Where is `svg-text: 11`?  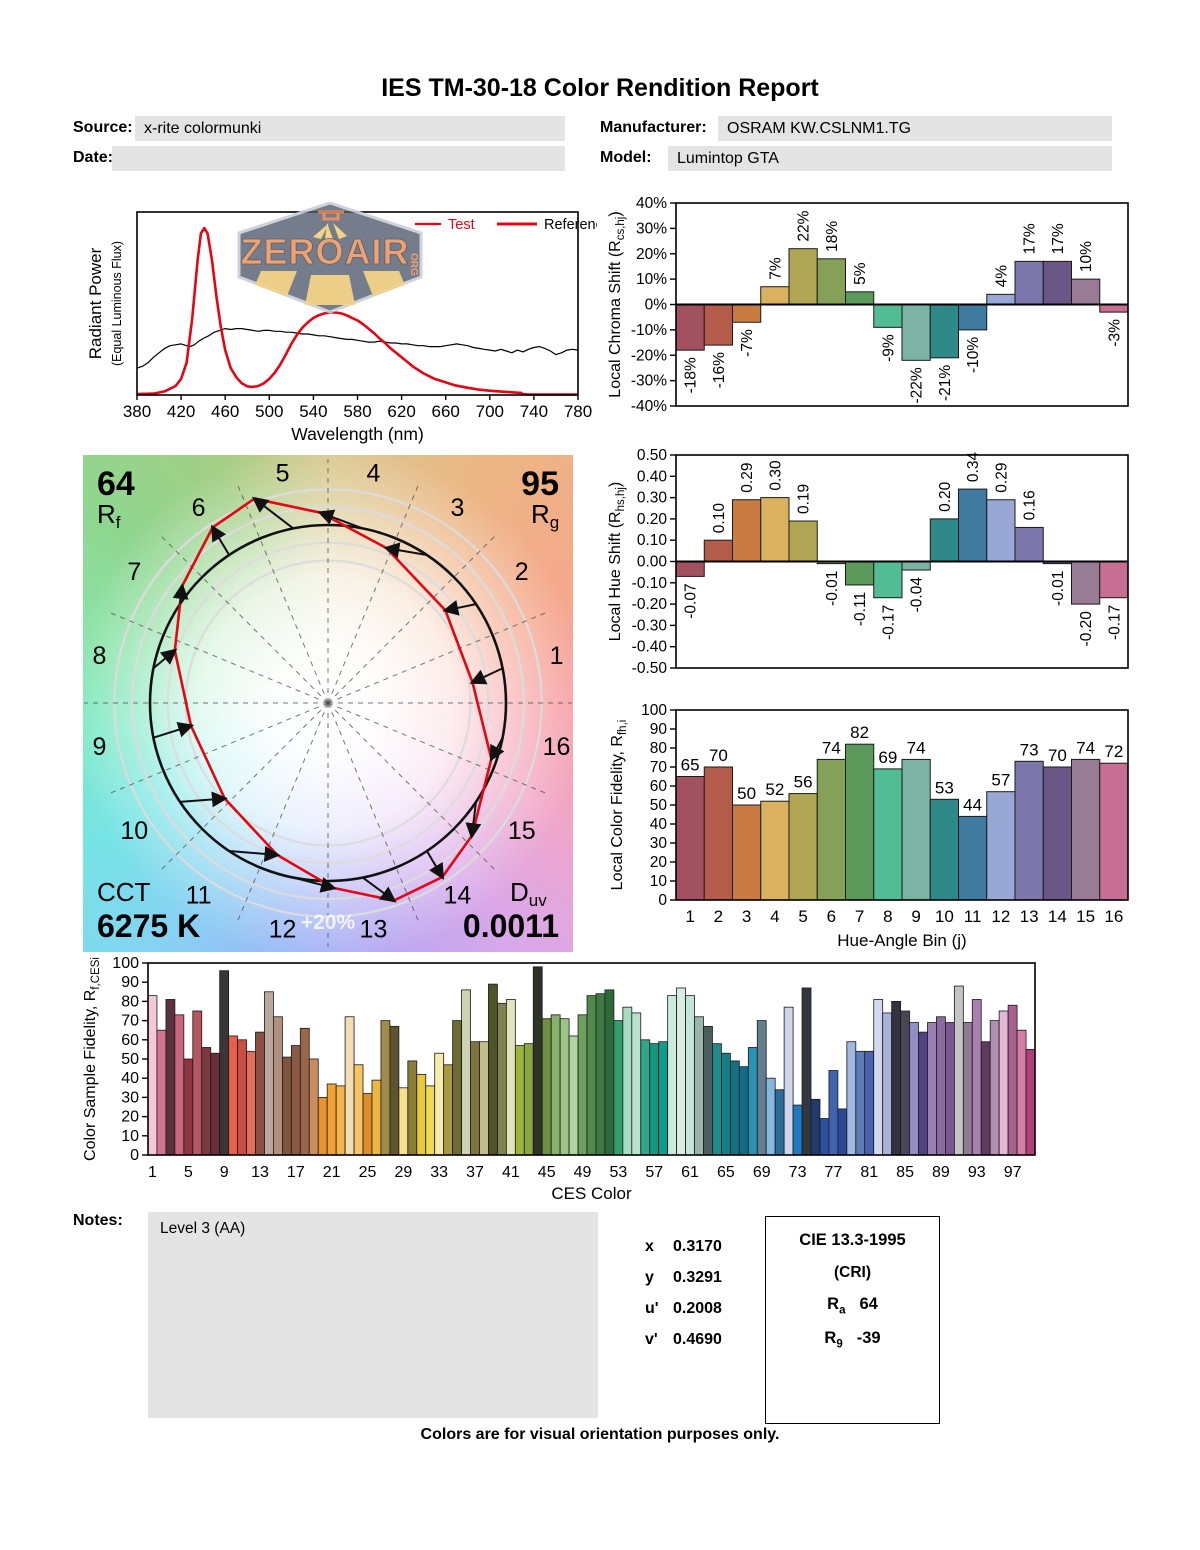
svg-text: 11 is located at coordinates (973, 916).